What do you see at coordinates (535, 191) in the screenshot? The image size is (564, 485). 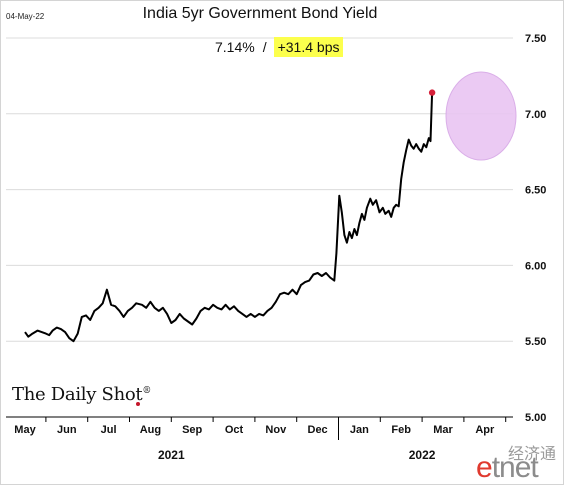 I see `y-tick-label: 6.50` at bounding box center [535, 191].